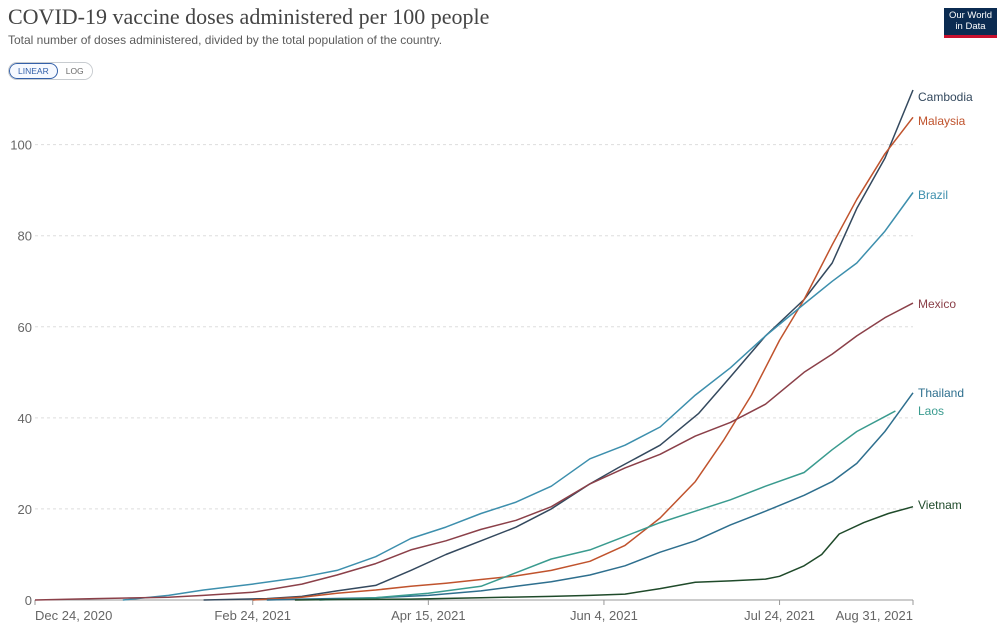  I want to click on series-label-laos: Laos, so click(931, 411).